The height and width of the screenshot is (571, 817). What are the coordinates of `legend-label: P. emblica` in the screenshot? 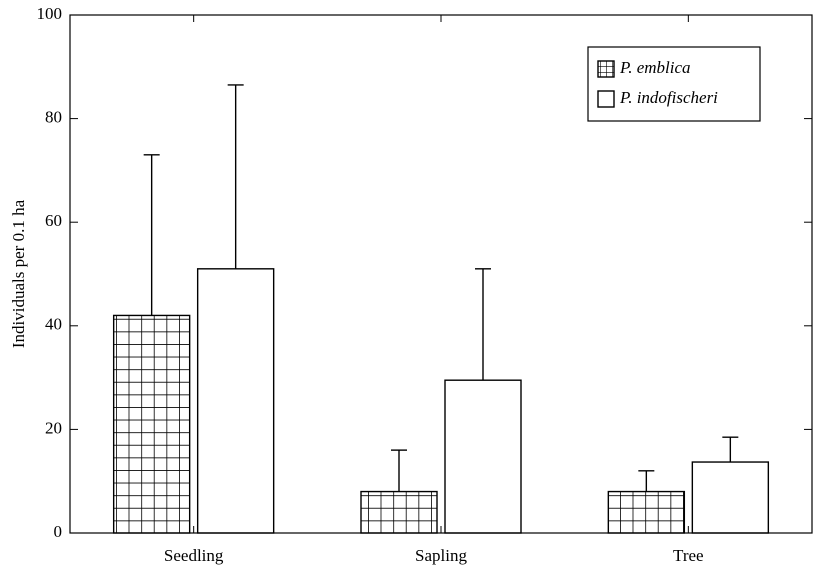 It's located at (655, 67).